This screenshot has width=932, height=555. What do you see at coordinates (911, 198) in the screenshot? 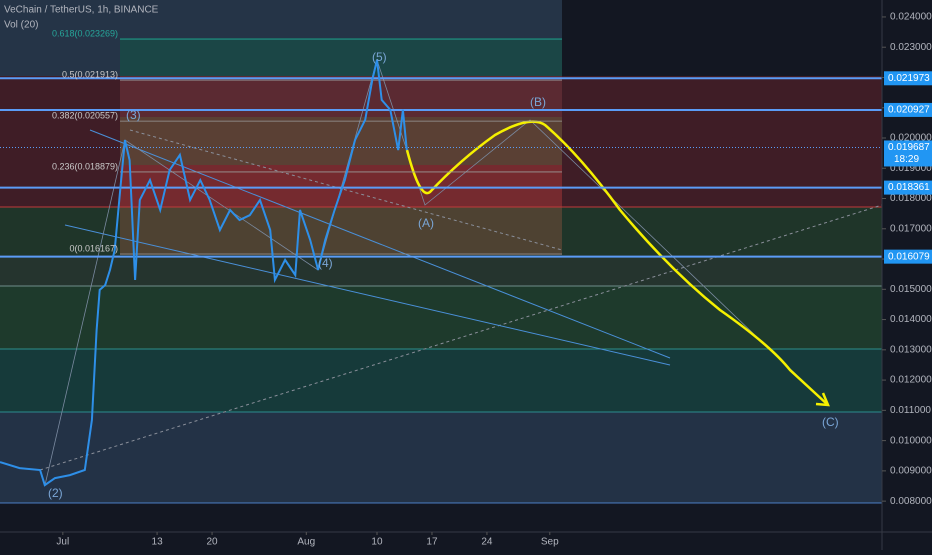
I see `y-tick-label: 0.018000` at bounding box center [911, 198].